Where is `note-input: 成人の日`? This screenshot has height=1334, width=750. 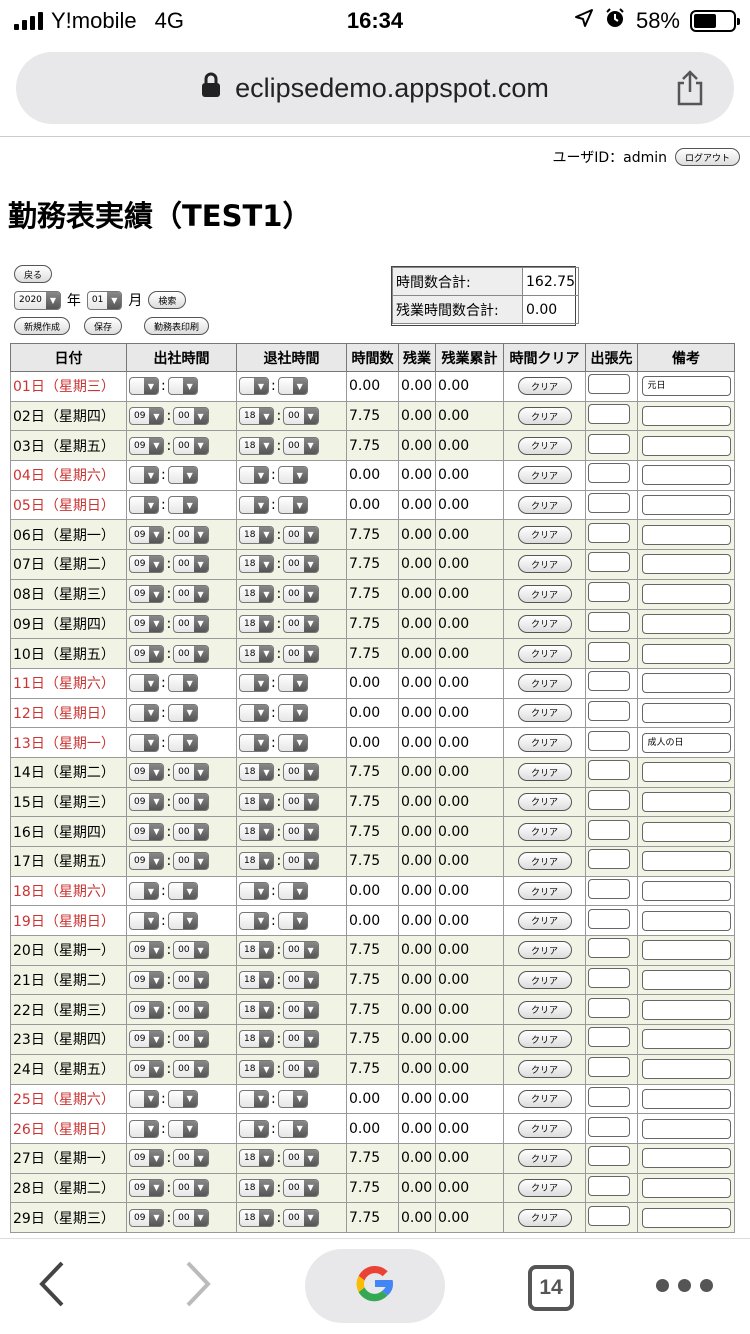 note-input: 成人の日 is located at coordinates (686, 742).